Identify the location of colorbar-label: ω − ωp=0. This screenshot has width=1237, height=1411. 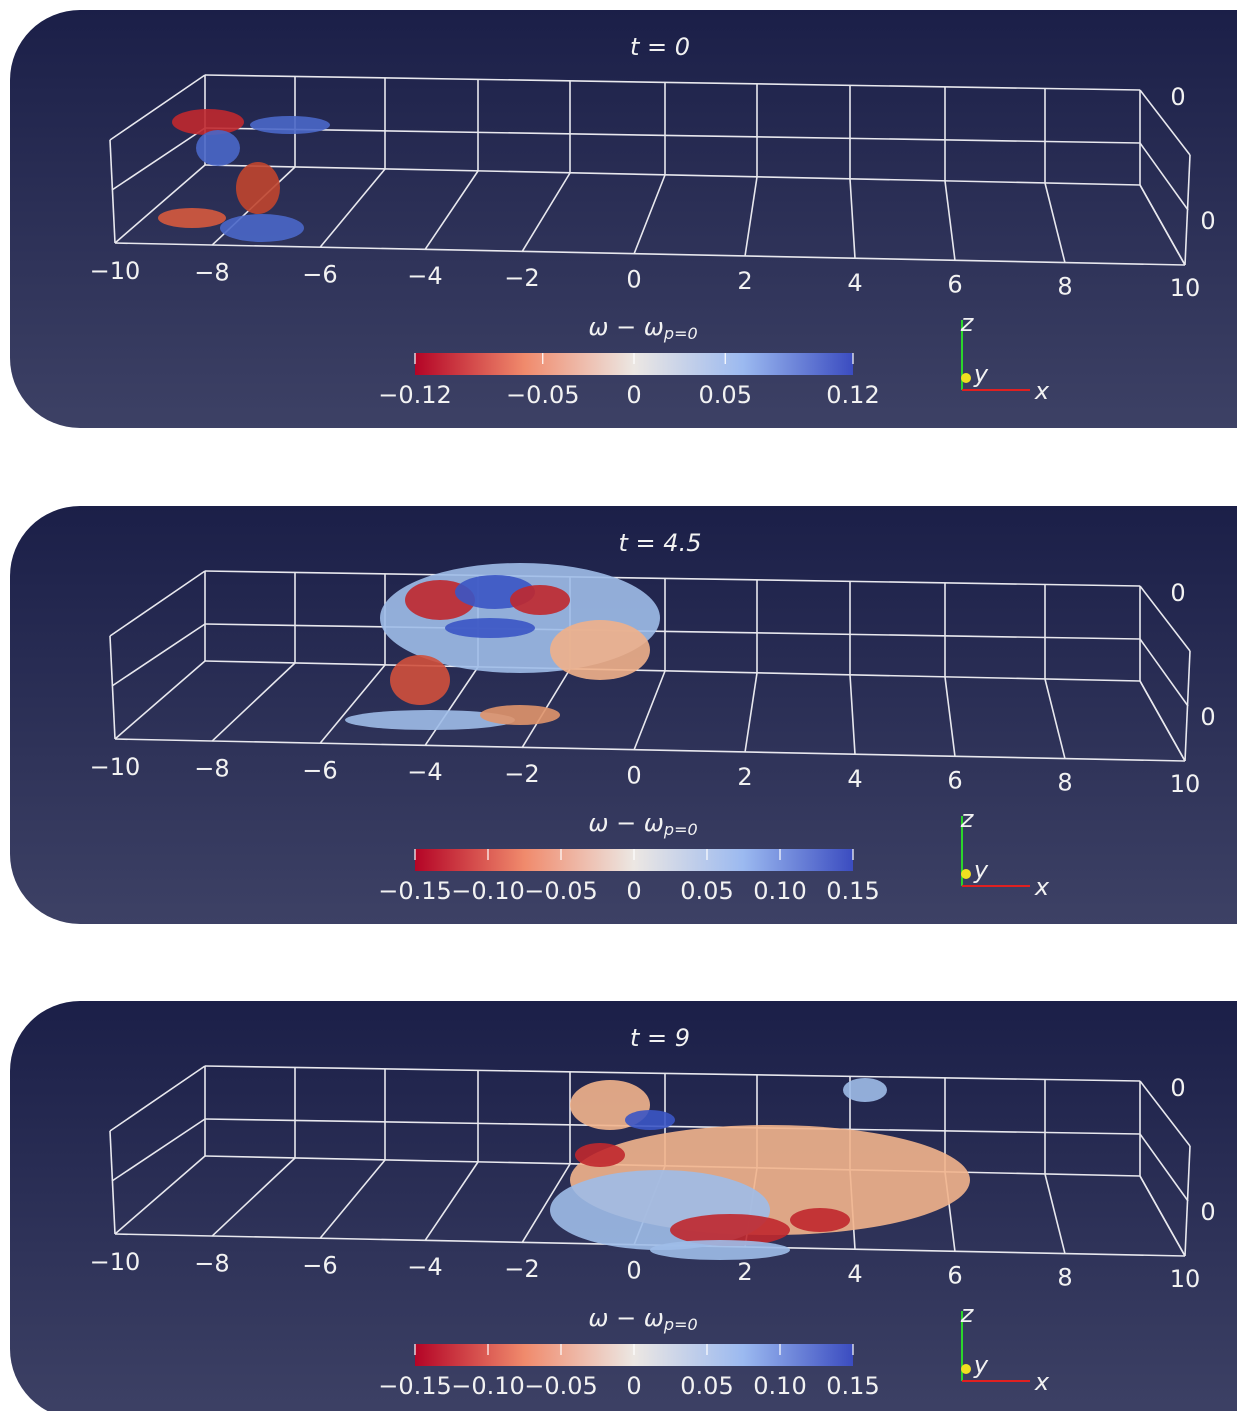
(642, 1319).